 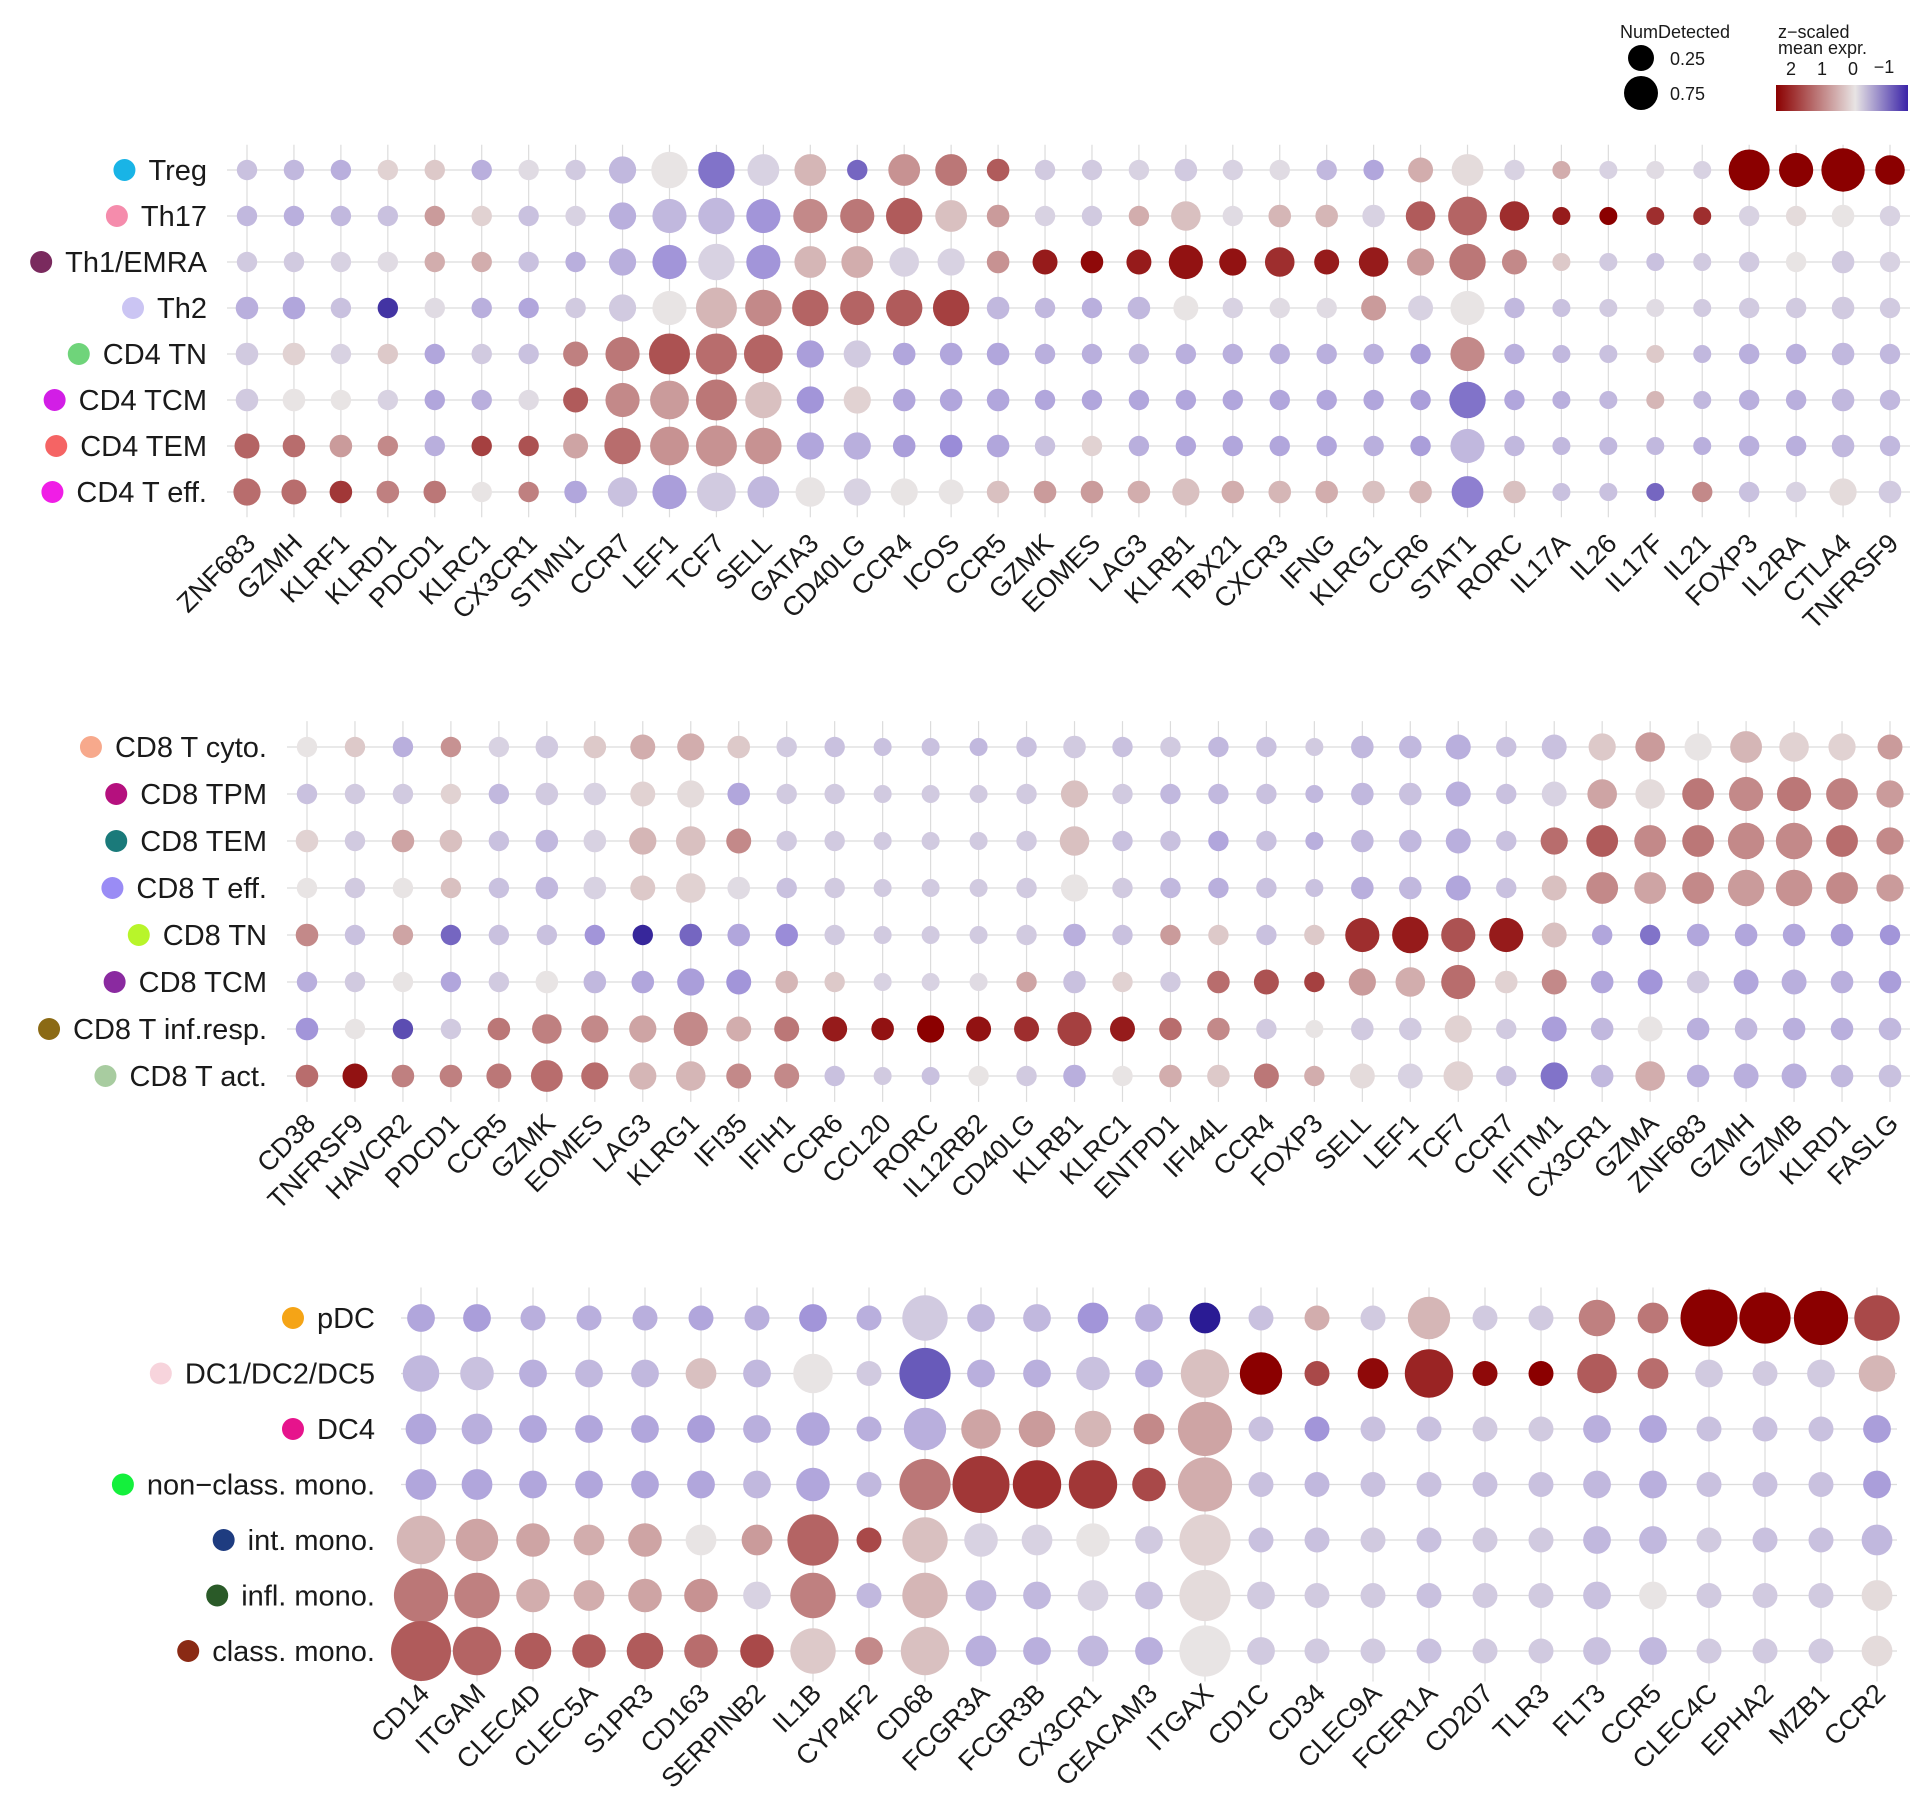 What do you see at coordinates (1709, 1595) in the screenshot?
I see `dot-infl-mono-clec4c` at bounding box center [1709, 1595].